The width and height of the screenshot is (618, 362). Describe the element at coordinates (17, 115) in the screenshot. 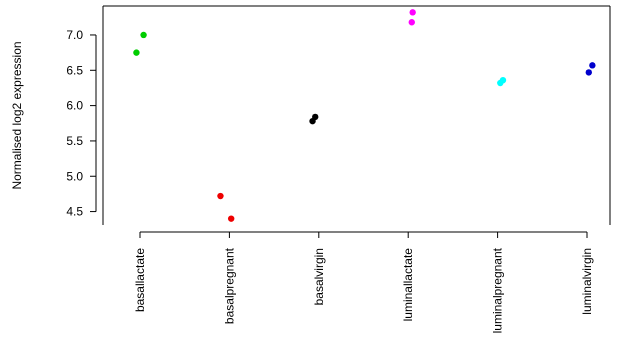

I see `y-axis-title: Normalised log2 expression` at that location.